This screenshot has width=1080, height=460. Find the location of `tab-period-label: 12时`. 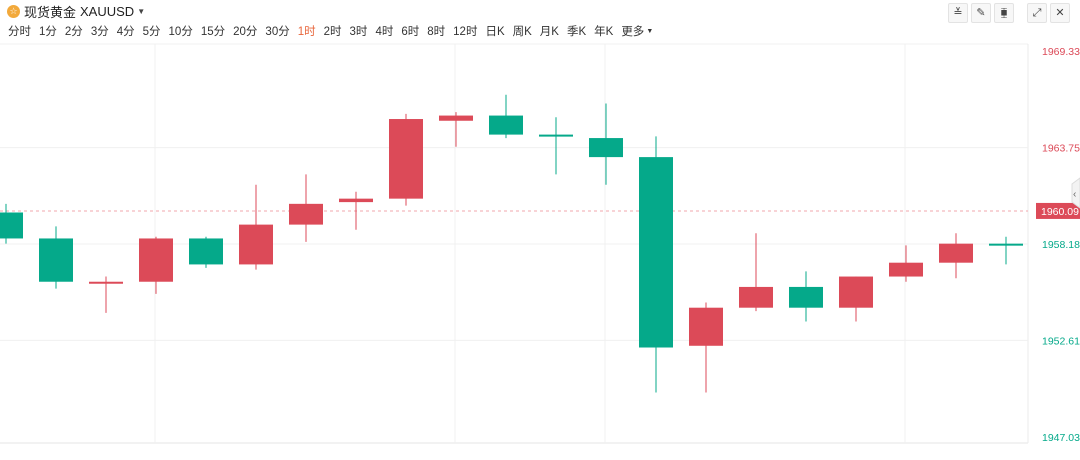

tab-period-label: 12时 is located at coordinates (465, 32).